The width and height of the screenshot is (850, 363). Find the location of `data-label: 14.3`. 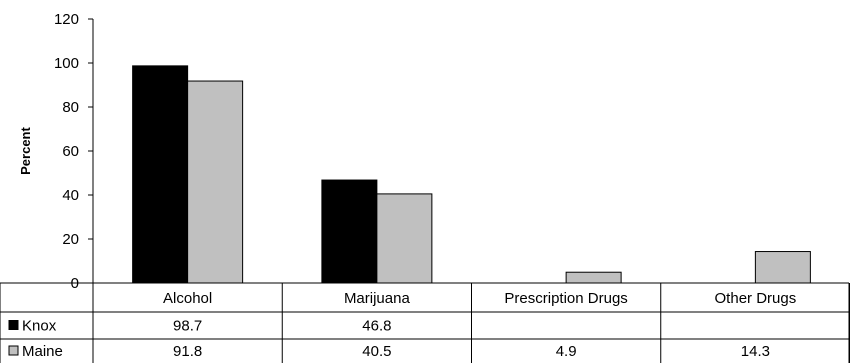

data-label: 14.3 is located at coordinates (755, 351).